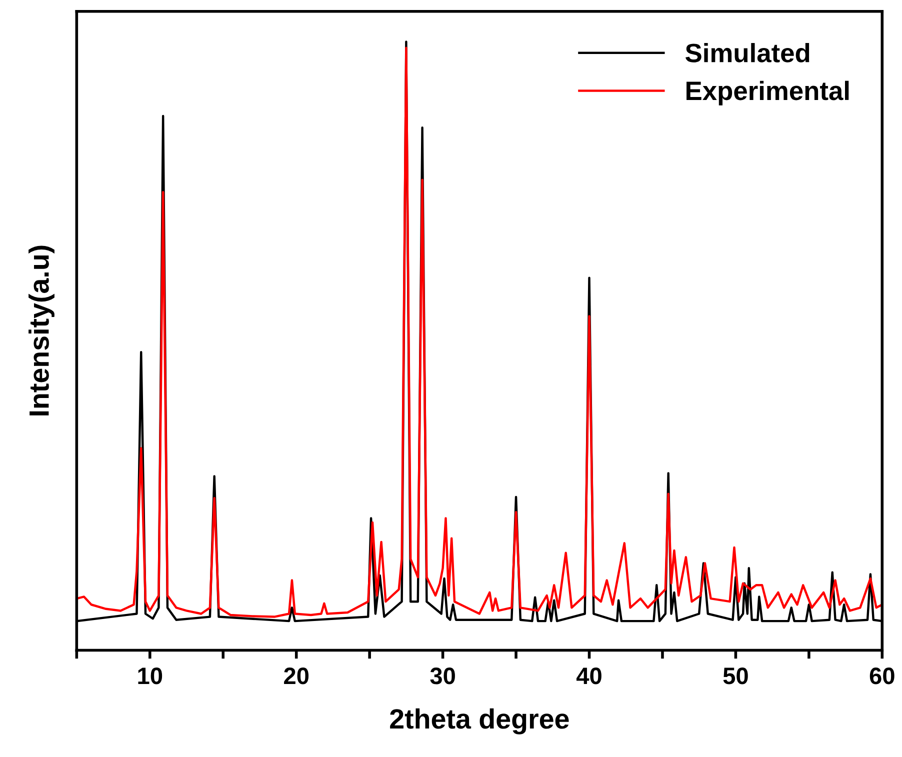 This screenshot has width=902, height=757. I want to click on legend-label: Simulated, so click(748, 52).